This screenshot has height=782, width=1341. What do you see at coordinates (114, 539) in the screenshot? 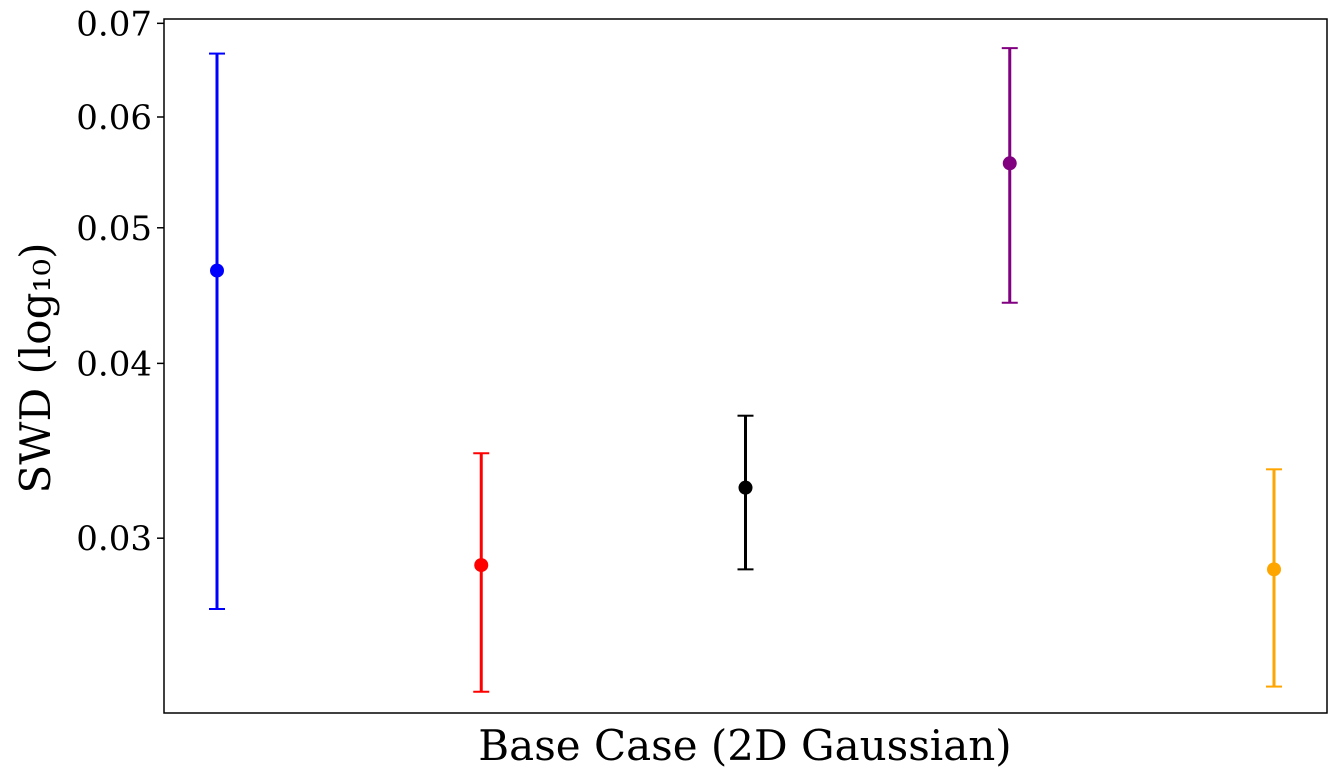
I see `y-tick-label: 0.03` at bounding box center [114, 539].